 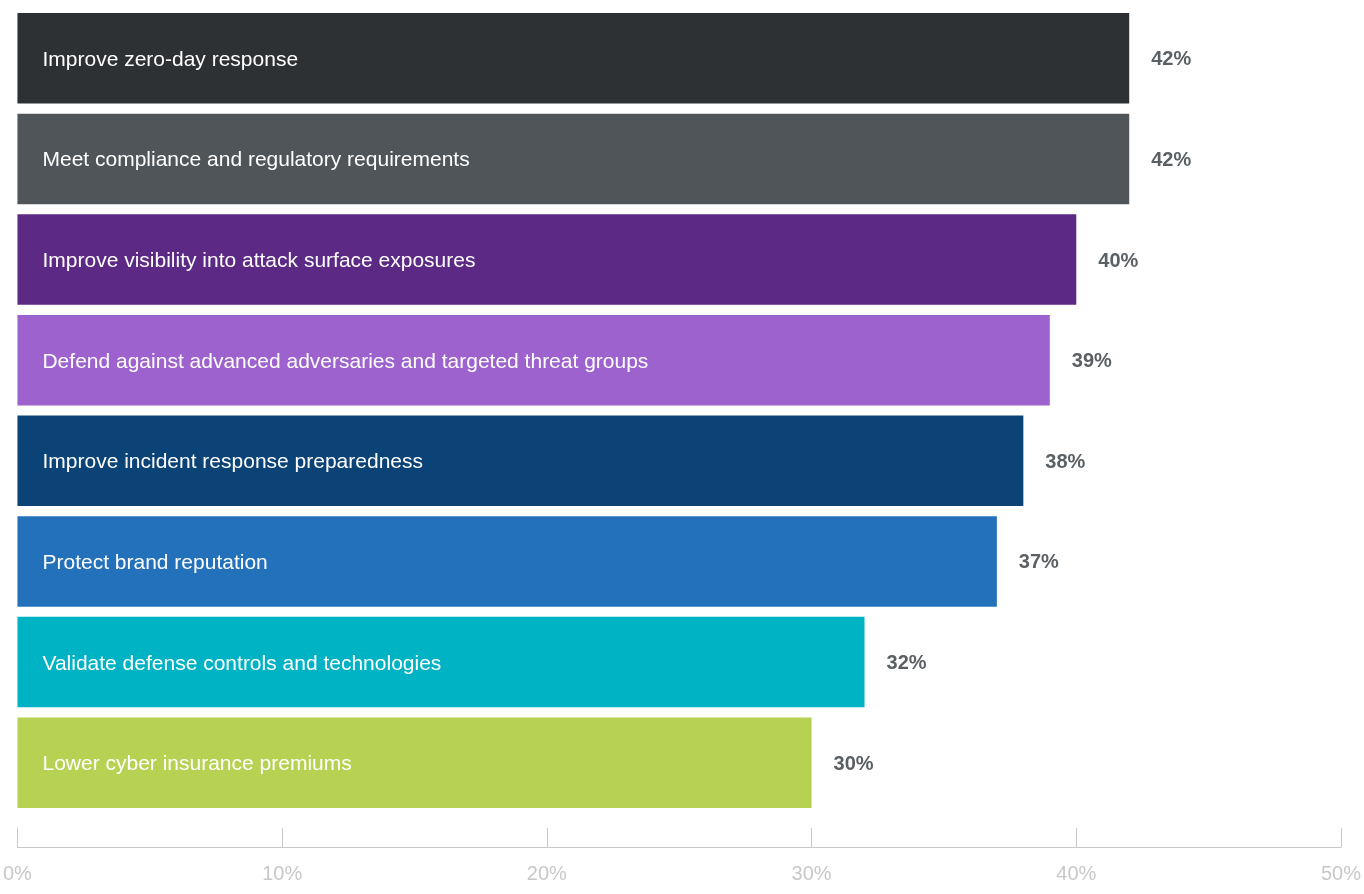 What do you see at coordinates (259, 260) in the screenshot?
I see `y-tick-label: Improve visibility into attack surface exposures` at bounding box center [259, 260].